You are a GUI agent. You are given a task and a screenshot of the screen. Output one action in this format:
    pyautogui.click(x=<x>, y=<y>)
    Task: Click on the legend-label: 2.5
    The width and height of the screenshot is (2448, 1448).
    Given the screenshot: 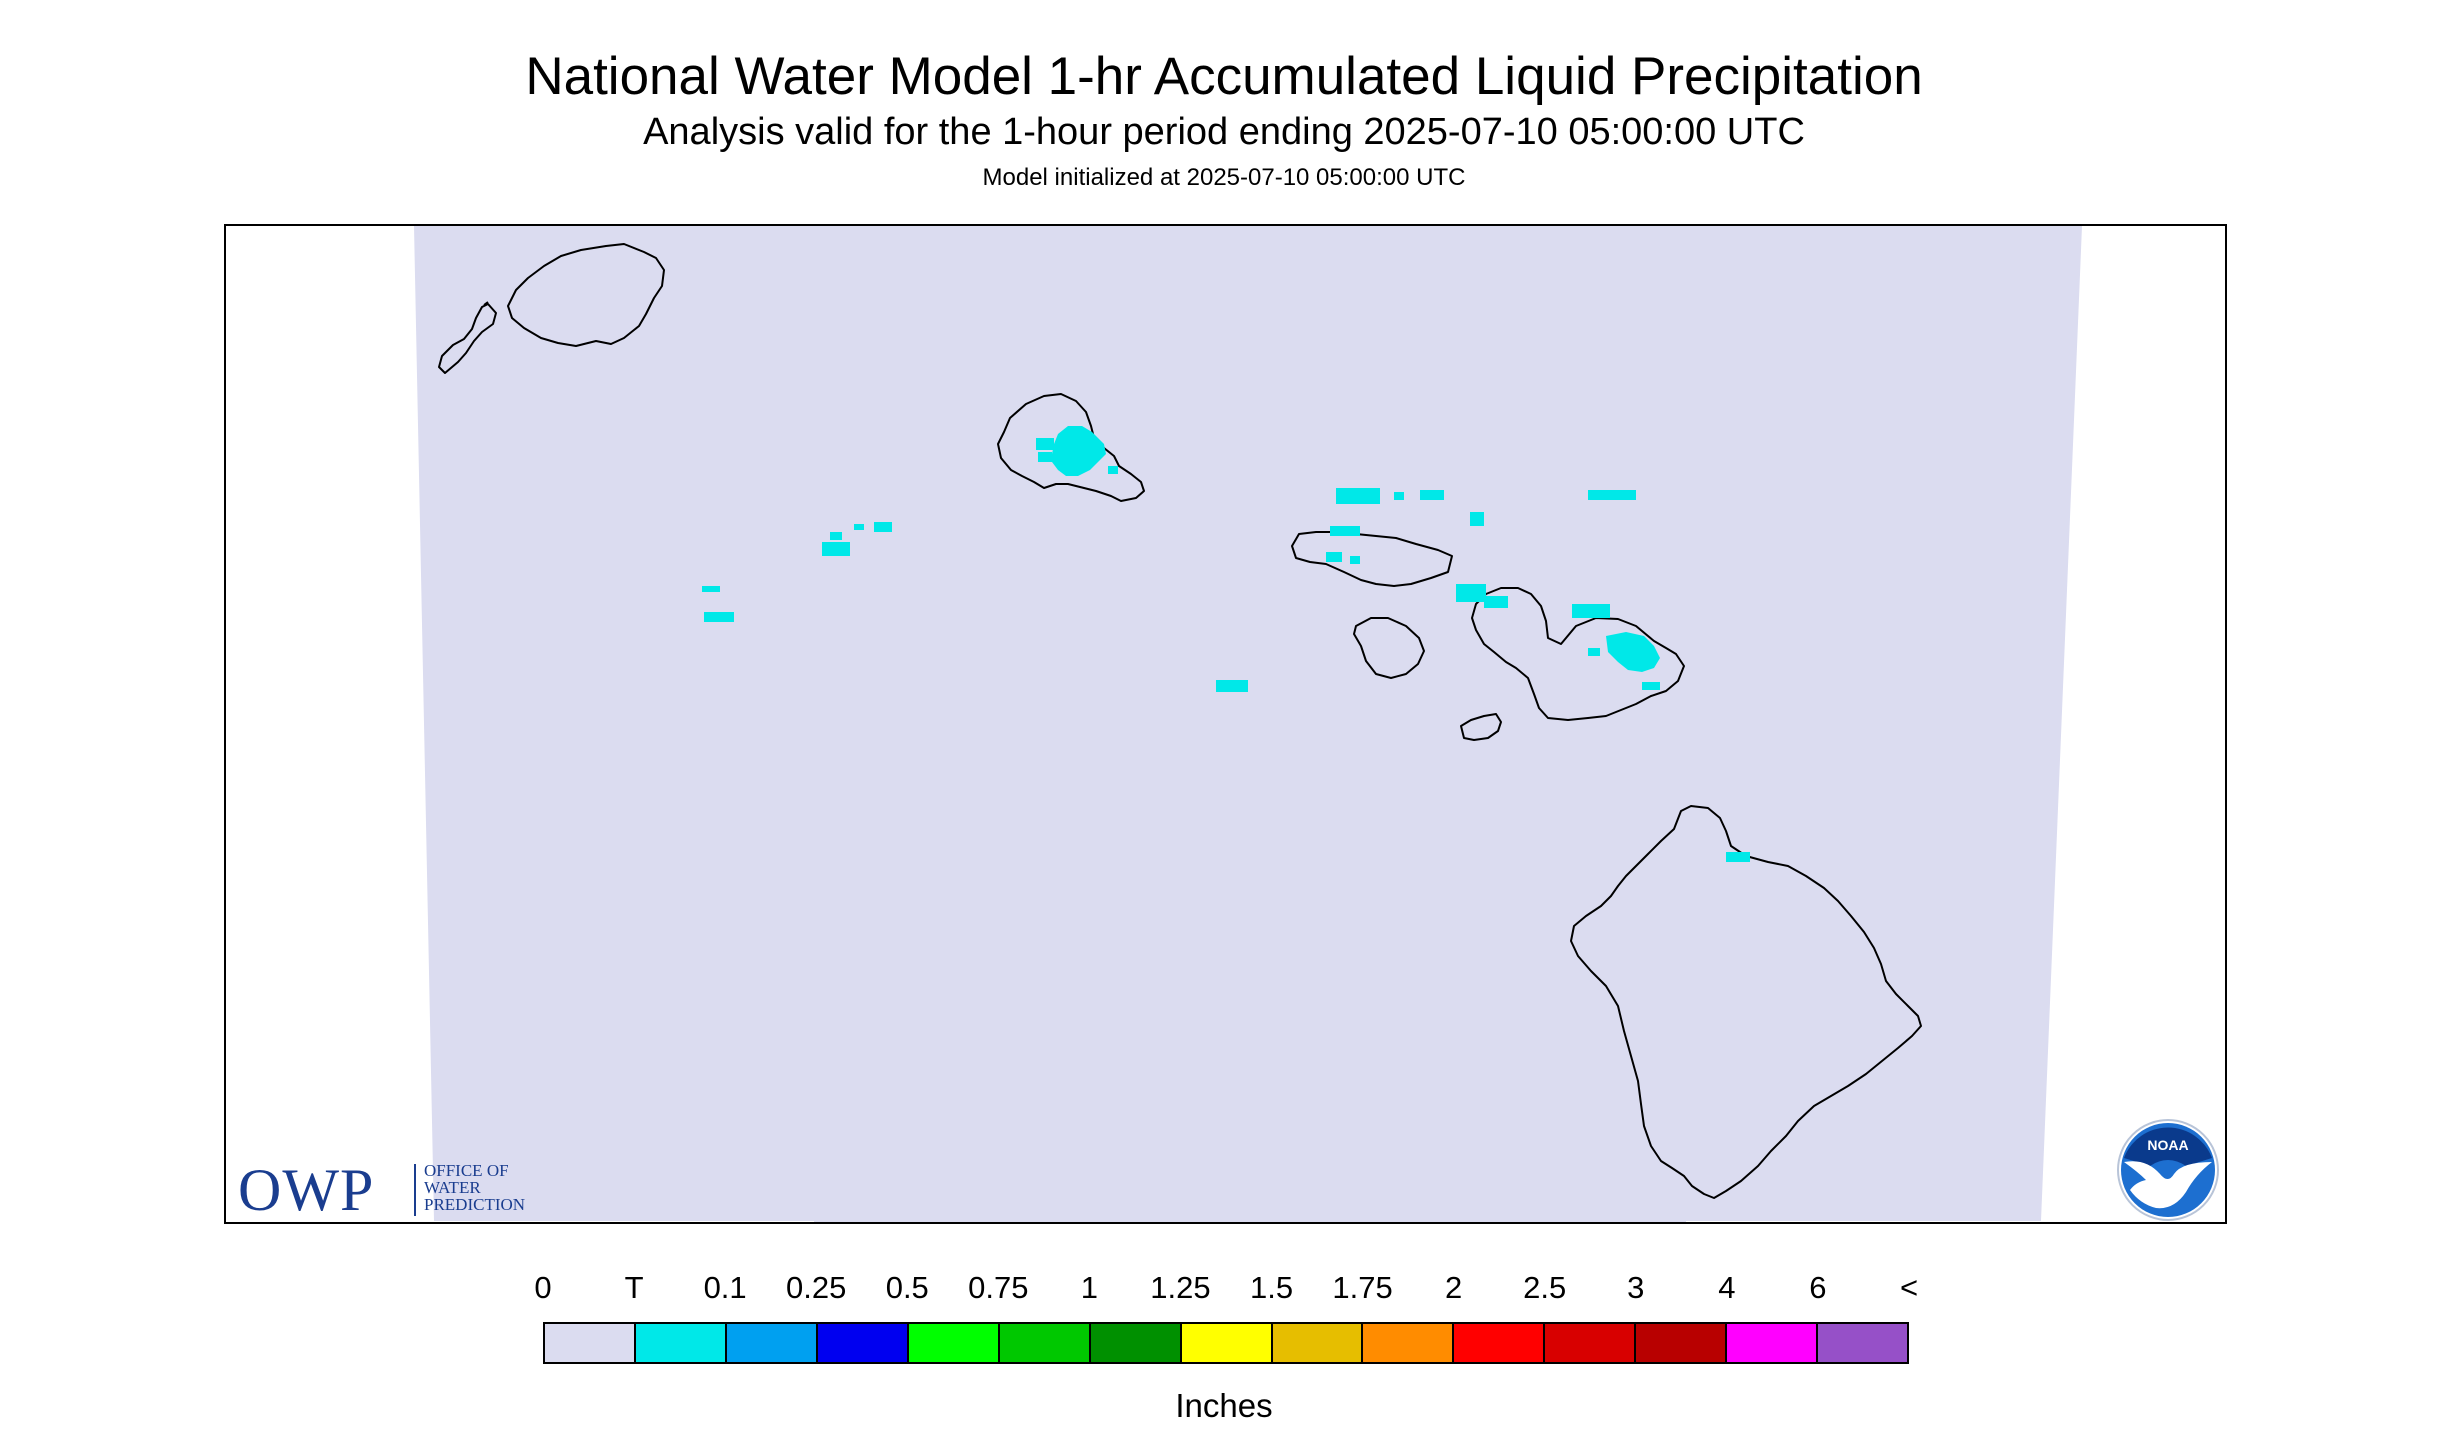 What is the action you would take?
    pyautogui.click(x=1545, y=1287)
    